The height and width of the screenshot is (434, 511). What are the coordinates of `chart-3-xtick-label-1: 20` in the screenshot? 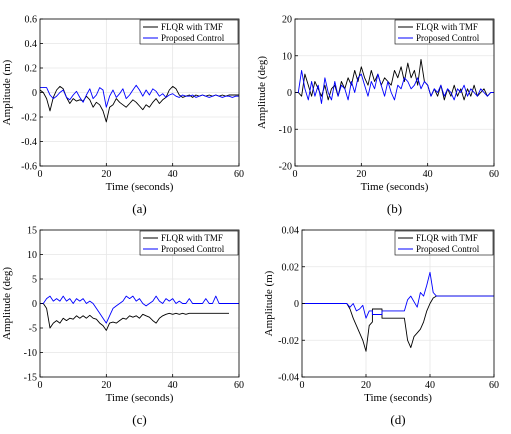 It's located at (366, 385).